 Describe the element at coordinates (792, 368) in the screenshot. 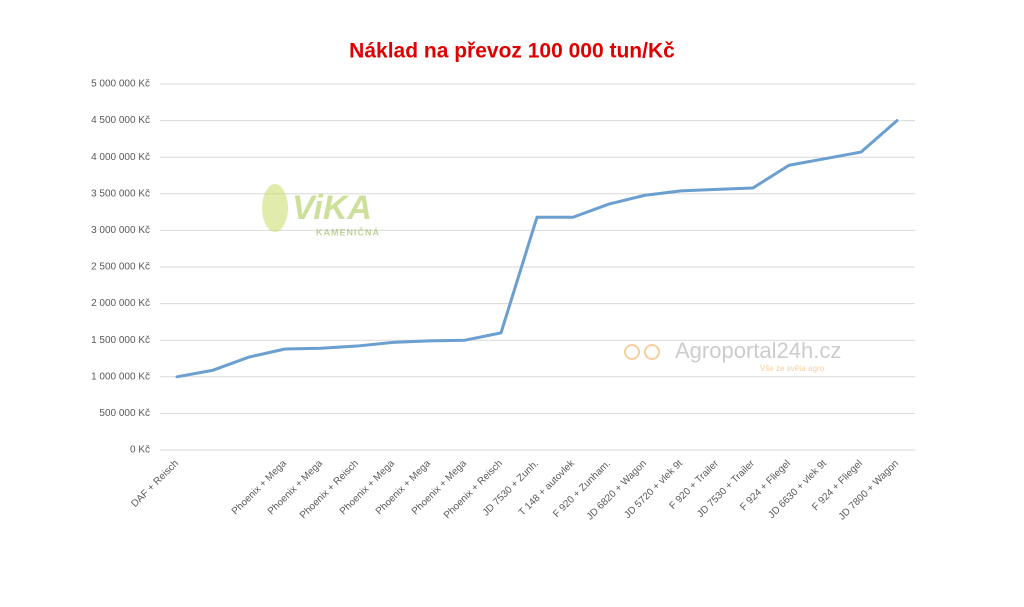

I see `watermark-text: Vše ze světa agro` at that location.